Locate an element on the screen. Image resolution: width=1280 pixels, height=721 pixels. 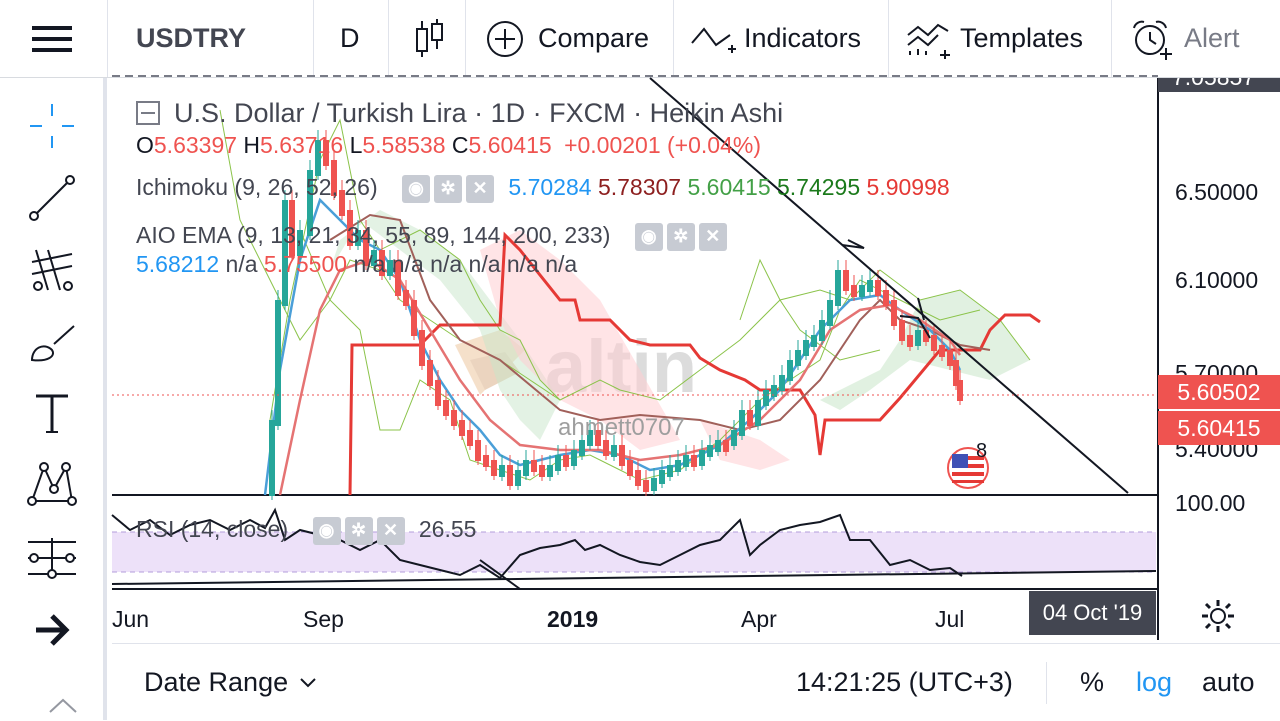
events-count: 8 is located at coordinates (982, 451).